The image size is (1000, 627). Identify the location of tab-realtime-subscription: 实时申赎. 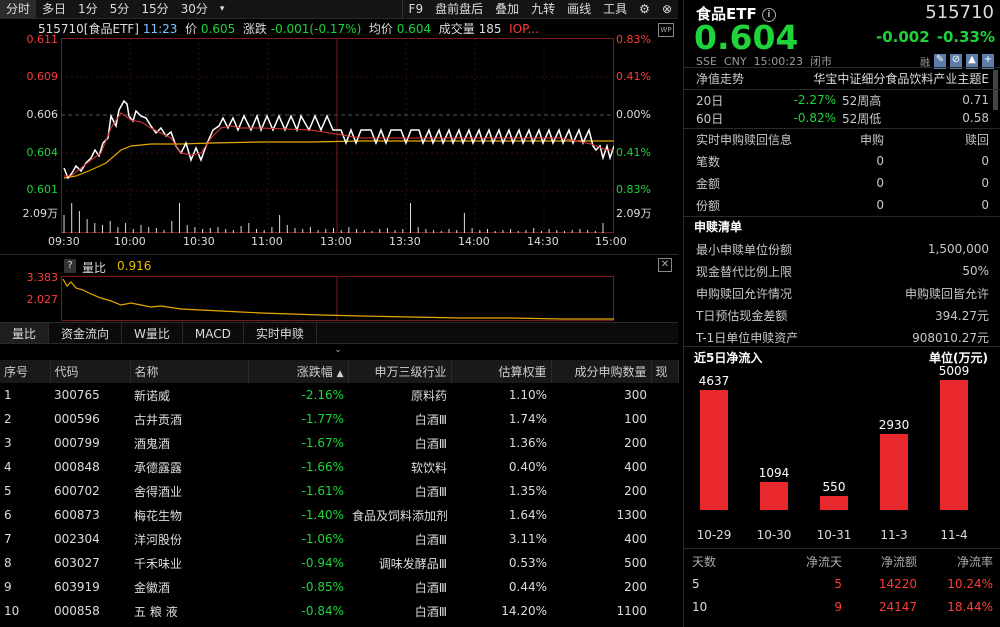
(280, 333).